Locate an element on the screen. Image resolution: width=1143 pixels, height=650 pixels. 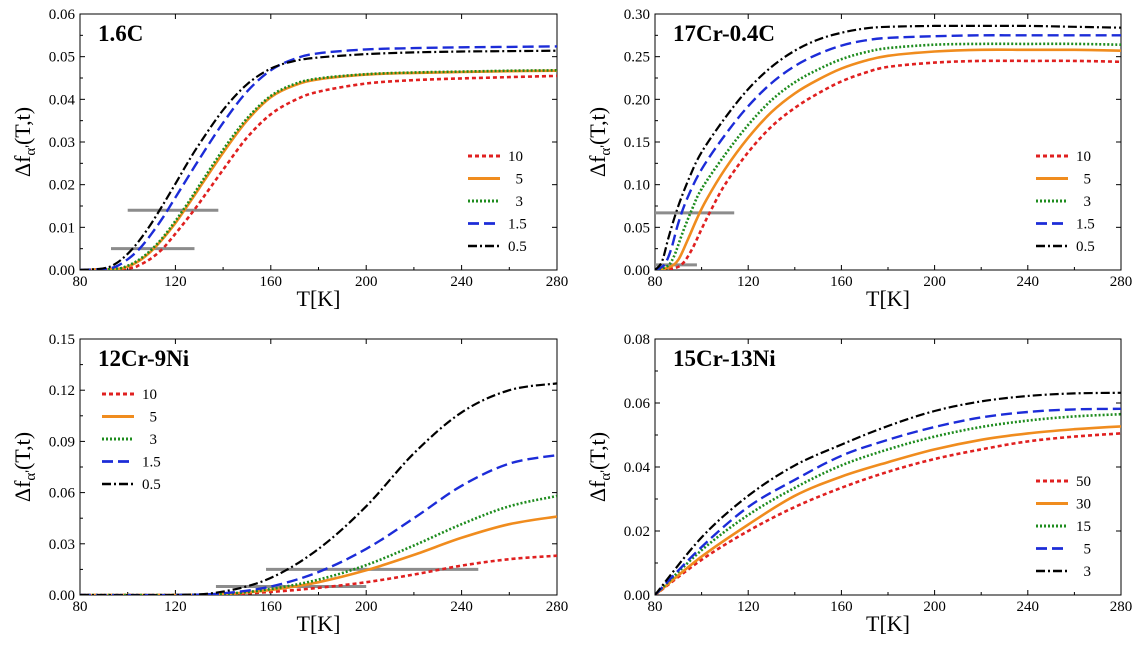
y-tick-label: 0.09 is located at coordinates (62, 442).